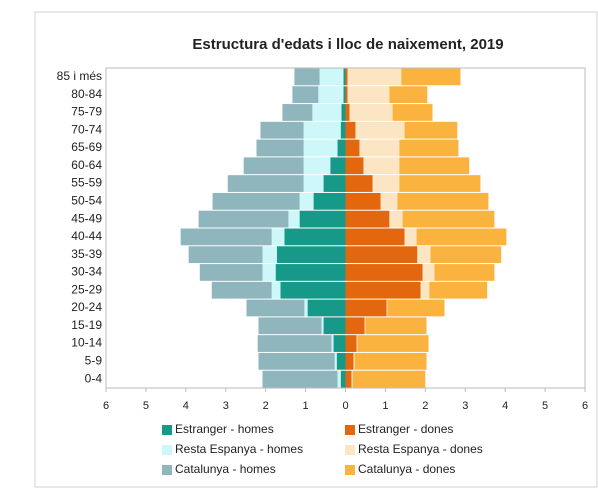 This screenshot has width=598, height=493. What do you see at coordinates (86, 236) in the screenshot?
I see `y-tick-label: 40-44` at bounding box center [86, 236].